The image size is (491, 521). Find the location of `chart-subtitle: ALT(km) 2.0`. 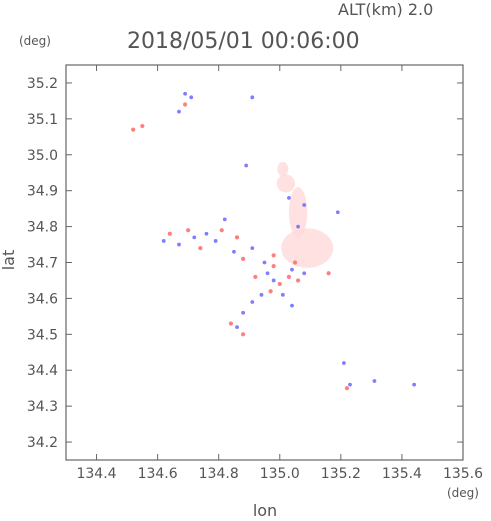

chart-subtitle: ALT(km) 2.0 is located at coordinates (385, 9).